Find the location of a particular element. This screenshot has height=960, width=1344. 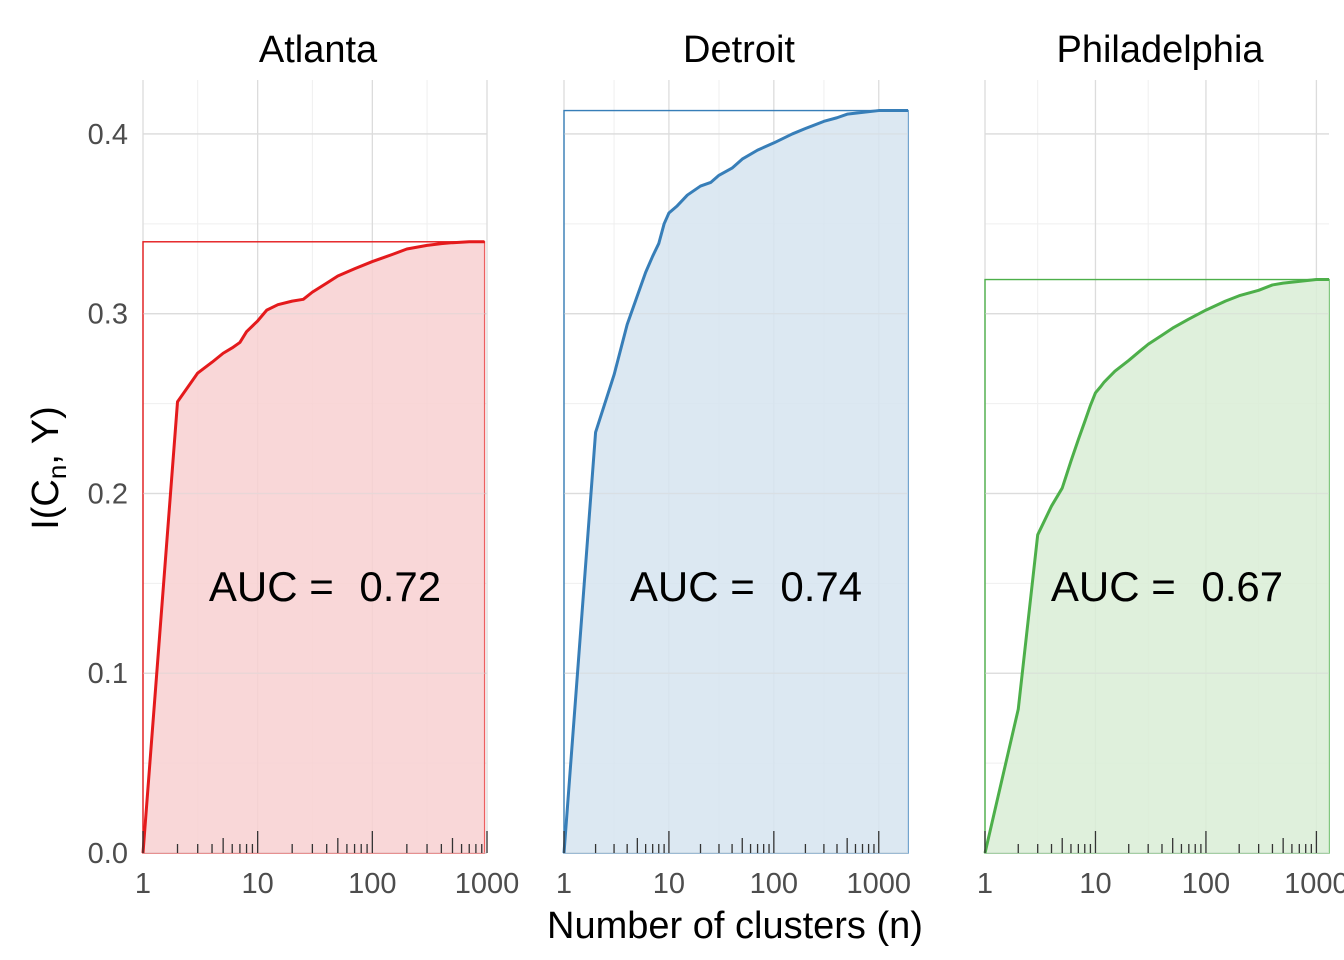

y-axis-ticks: 0.0 0.1 0.2 0.3 0.4 is located at coordinates (108, 494).